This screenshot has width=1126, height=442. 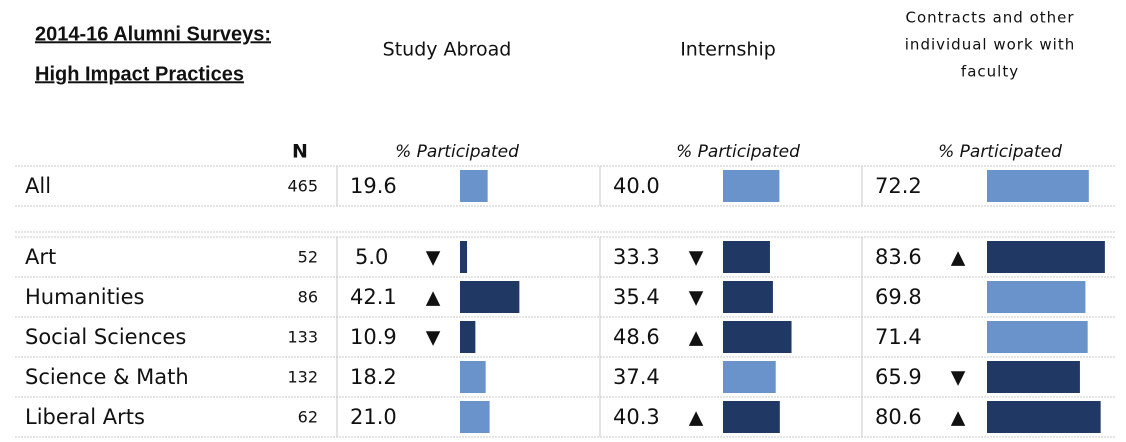 What do you see at coordinates (107, 377) in the screenshot?
I see `row-label: Science & Math` at bounding box center [107, 377].